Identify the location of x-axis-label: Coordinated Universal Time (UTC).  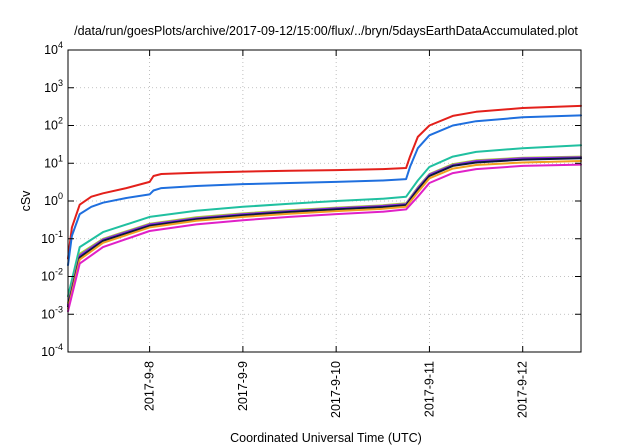
(326, 438).